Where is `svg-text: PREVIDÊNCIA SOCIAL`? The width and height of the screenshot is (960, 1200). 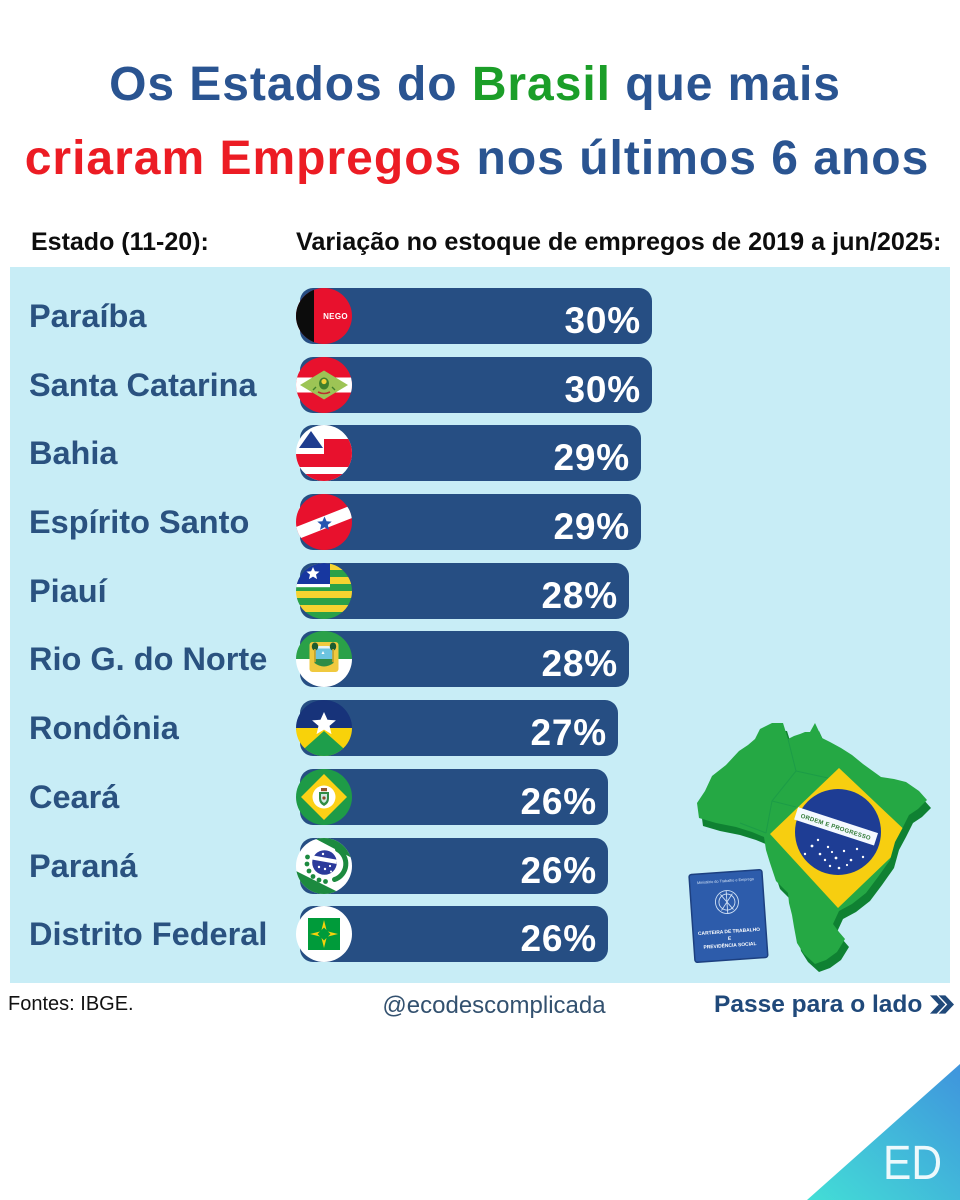 svg-text: PREVIDÊNCIA SOCIAL is located at coordinates (730, 945).